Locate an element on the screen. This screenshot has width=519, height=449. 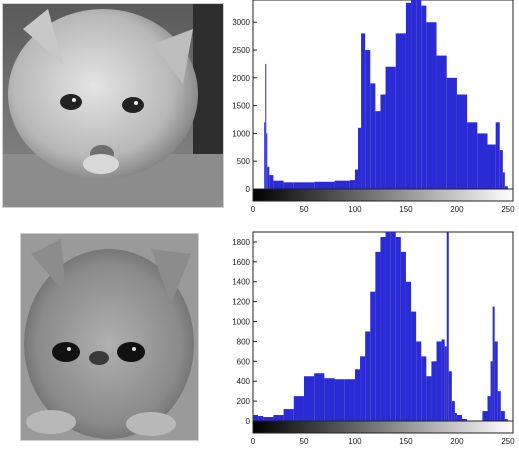
y-tick-label: 500 is located at coordinates (244, 161).